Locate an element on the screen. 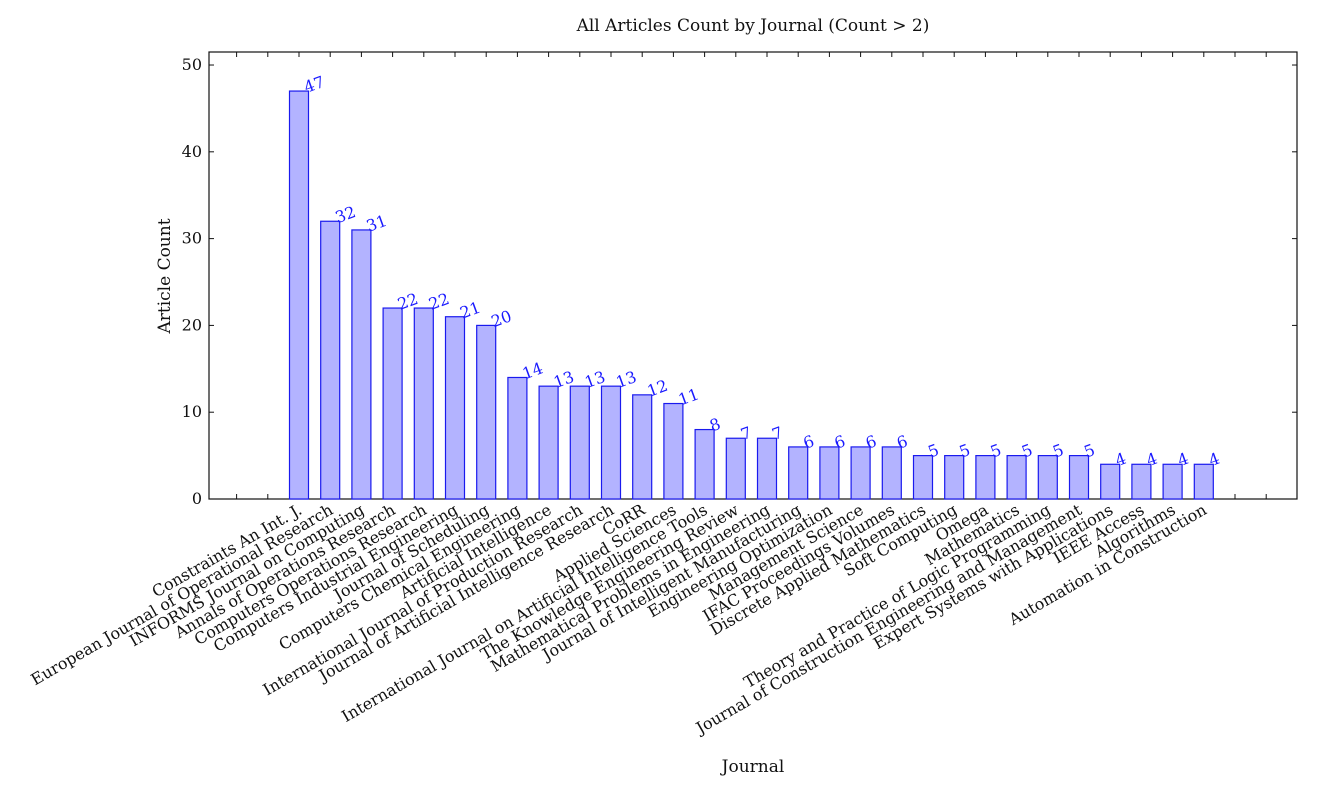 This screenshot has width=1326, height=808. y-axis-label: Article Count is located at coordinates (165, 276).